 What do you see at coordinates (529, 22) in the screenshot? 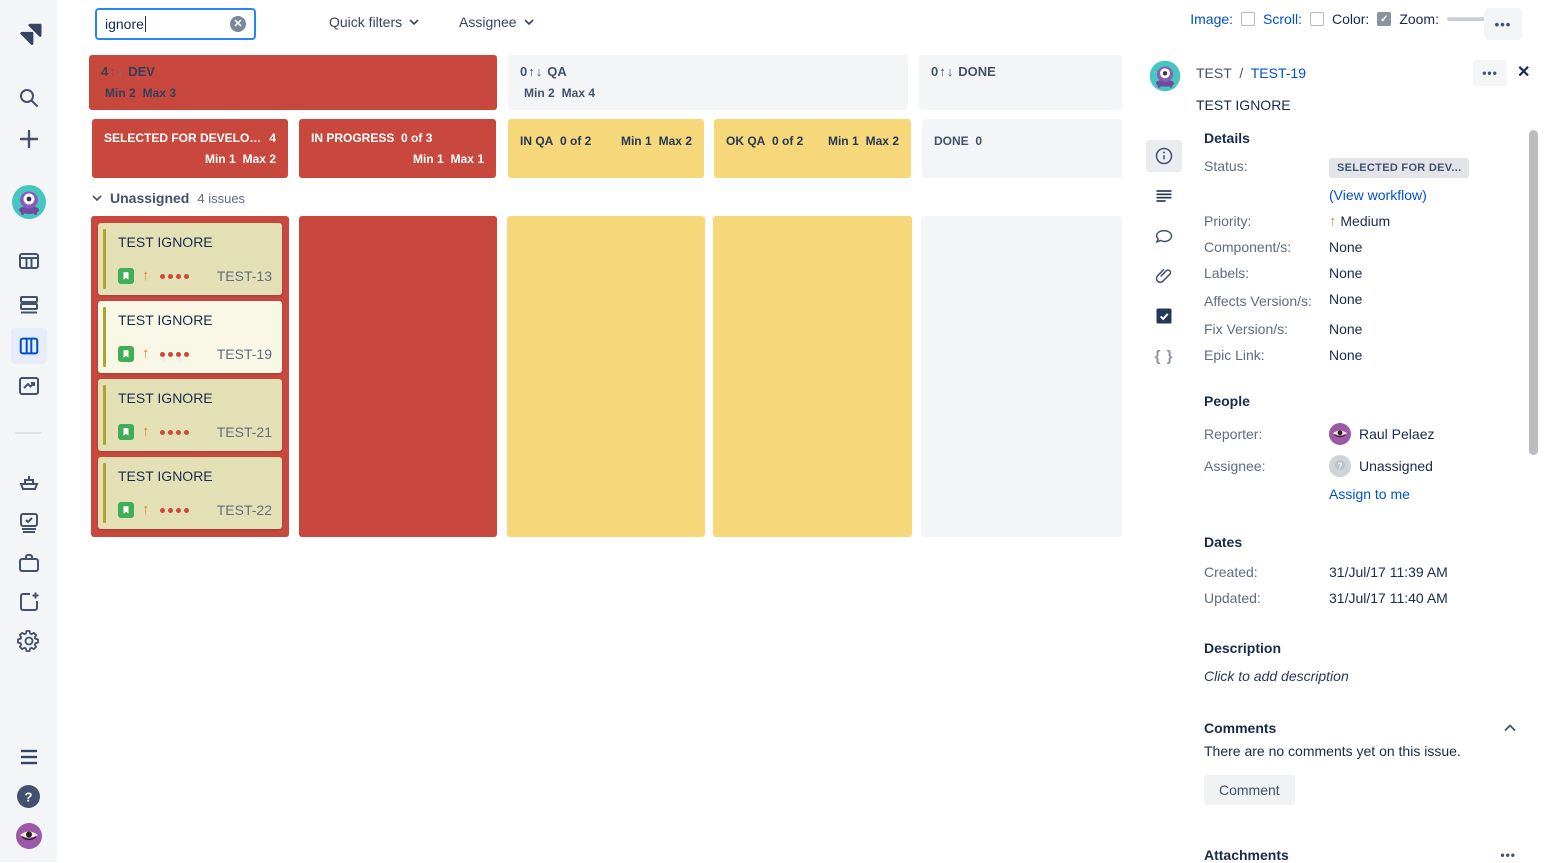
I see `chevron-down-icon` at bounding box center [529, 22].